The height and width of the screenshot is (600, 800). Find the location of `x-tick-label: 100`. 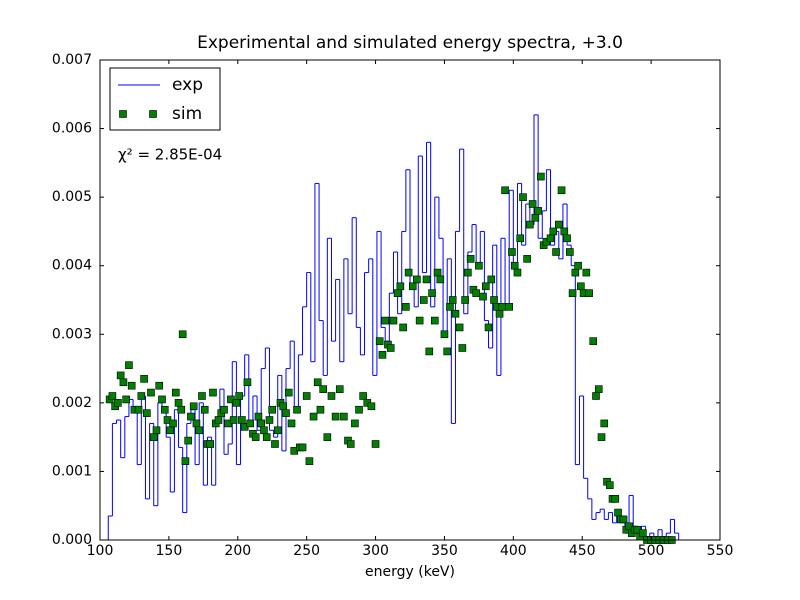

x-tick-label: 100 is located at coordinates (100, 551).